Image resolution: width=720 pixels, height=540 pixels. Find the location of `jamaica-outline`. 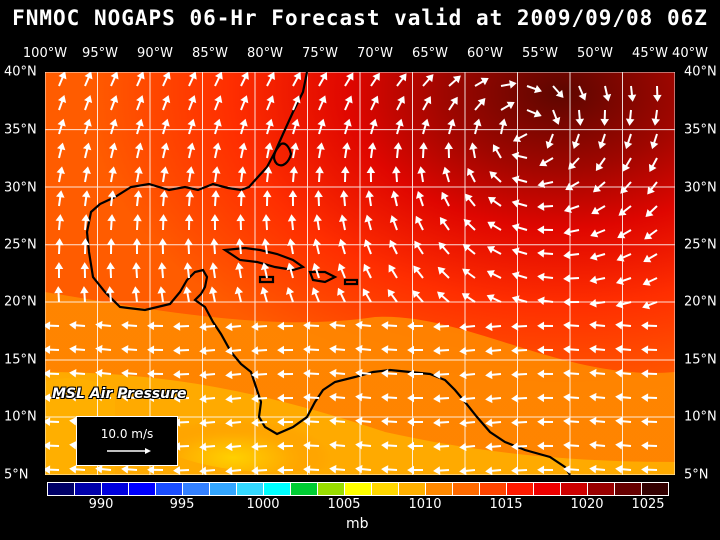

jamaica-outline is located at coordinates (266, 279).